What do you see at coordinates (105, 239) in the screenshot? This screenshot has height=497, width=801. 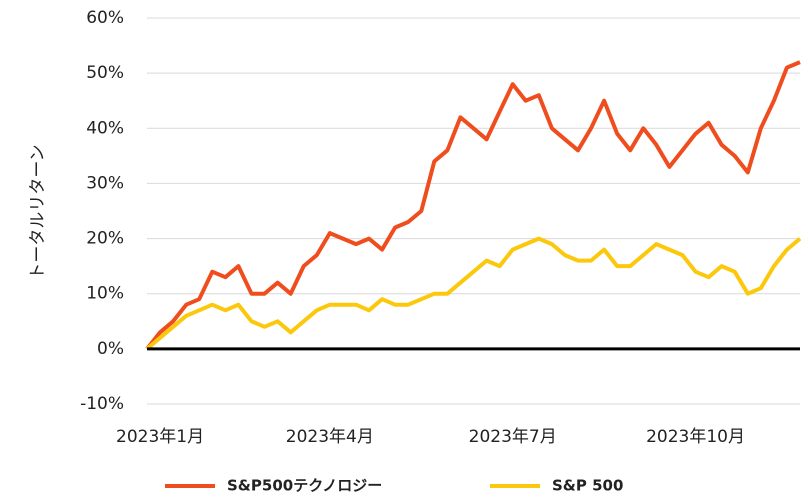 I see `y-tick-label: 20%` at bounding box center [105, 239].